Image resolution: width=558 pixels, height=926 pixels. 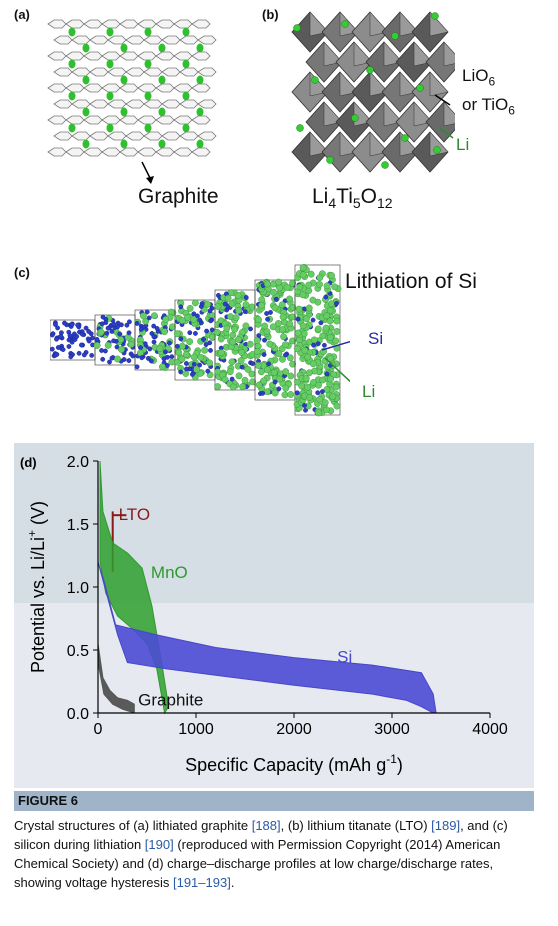 I want to click on reference-link: [189], so click(x=446, y=825).